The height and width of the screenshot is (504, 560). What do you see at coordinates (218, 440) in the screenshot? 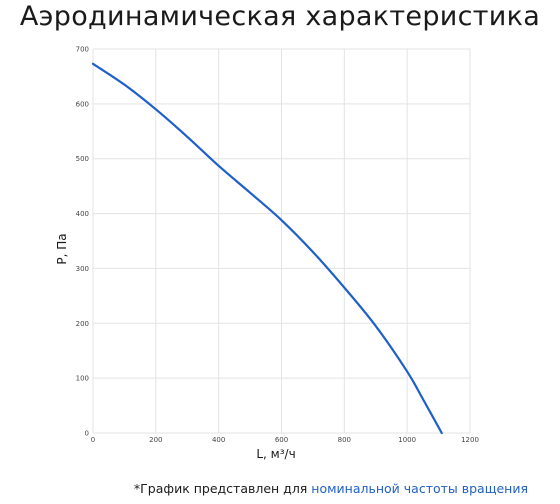
I see `x-tick-label: 400` at bounding box center [218, 440].